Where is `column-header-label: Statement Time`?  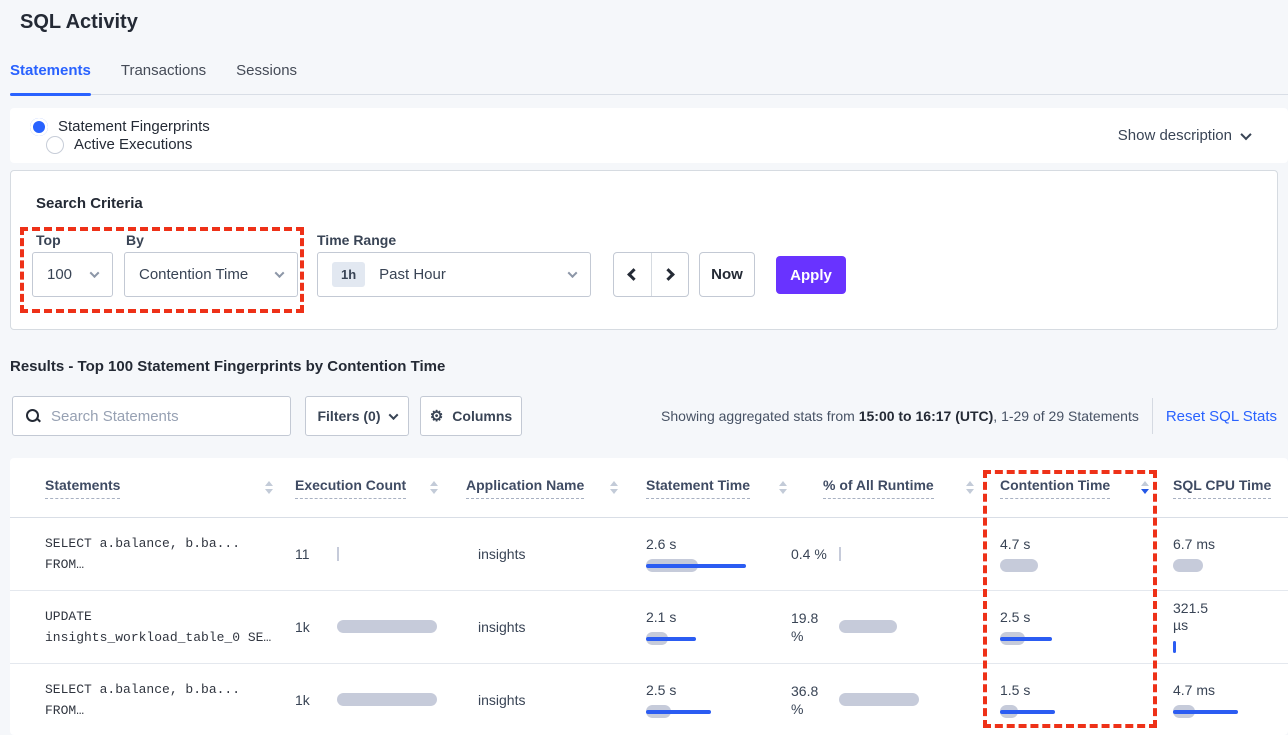
column-header-label: Statement Time is located at coordinates (698, 488).